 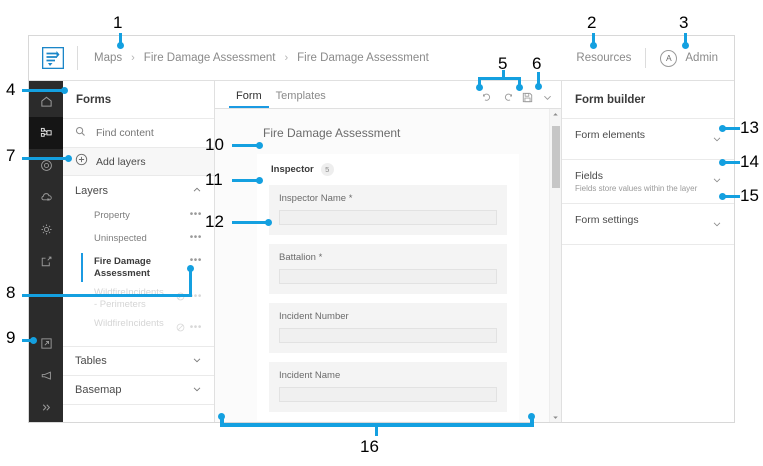 I want to click on resources-link: Resources, so click(x=604, y=58).